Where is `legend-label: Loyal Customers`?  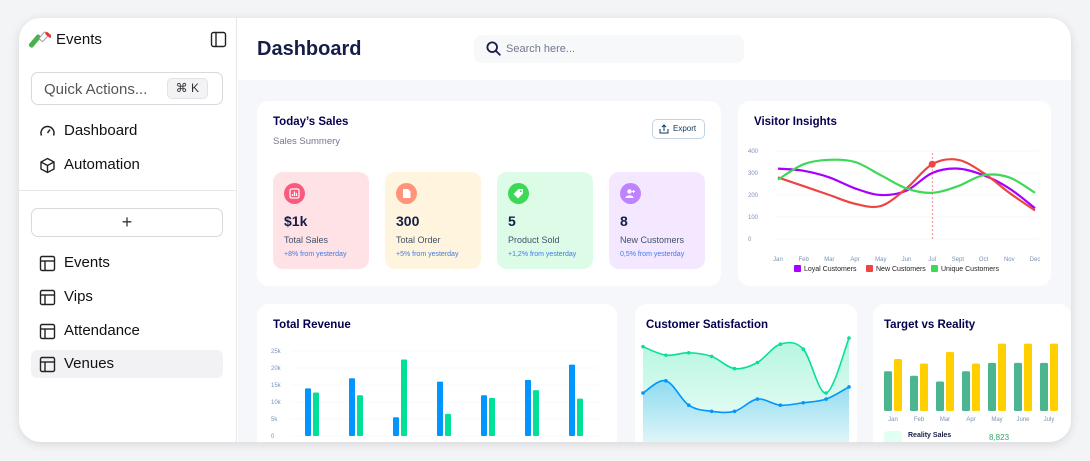
legend-label: Loyal Customers is located at coordinates (830, 269).